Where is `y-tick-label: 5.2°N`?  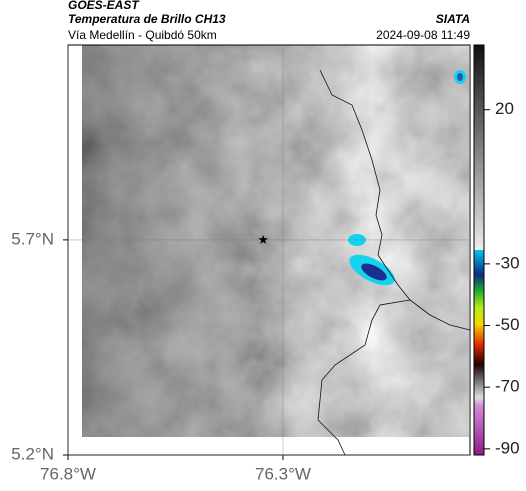
y-tick-label: 5.2°N is located at coordinates (32, 453).